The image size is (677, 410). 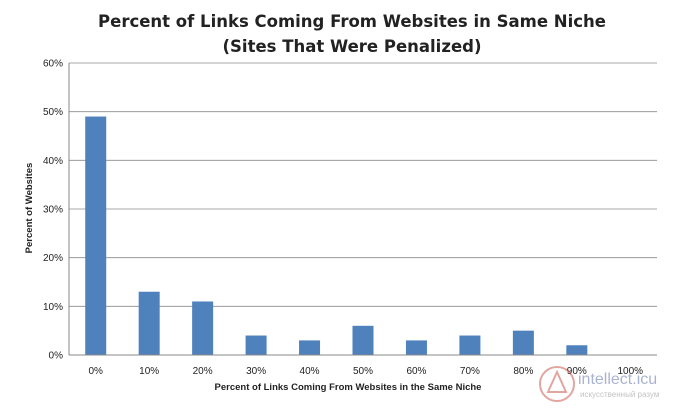 I want to click on bar-50pct, so click(x=363, y=340).